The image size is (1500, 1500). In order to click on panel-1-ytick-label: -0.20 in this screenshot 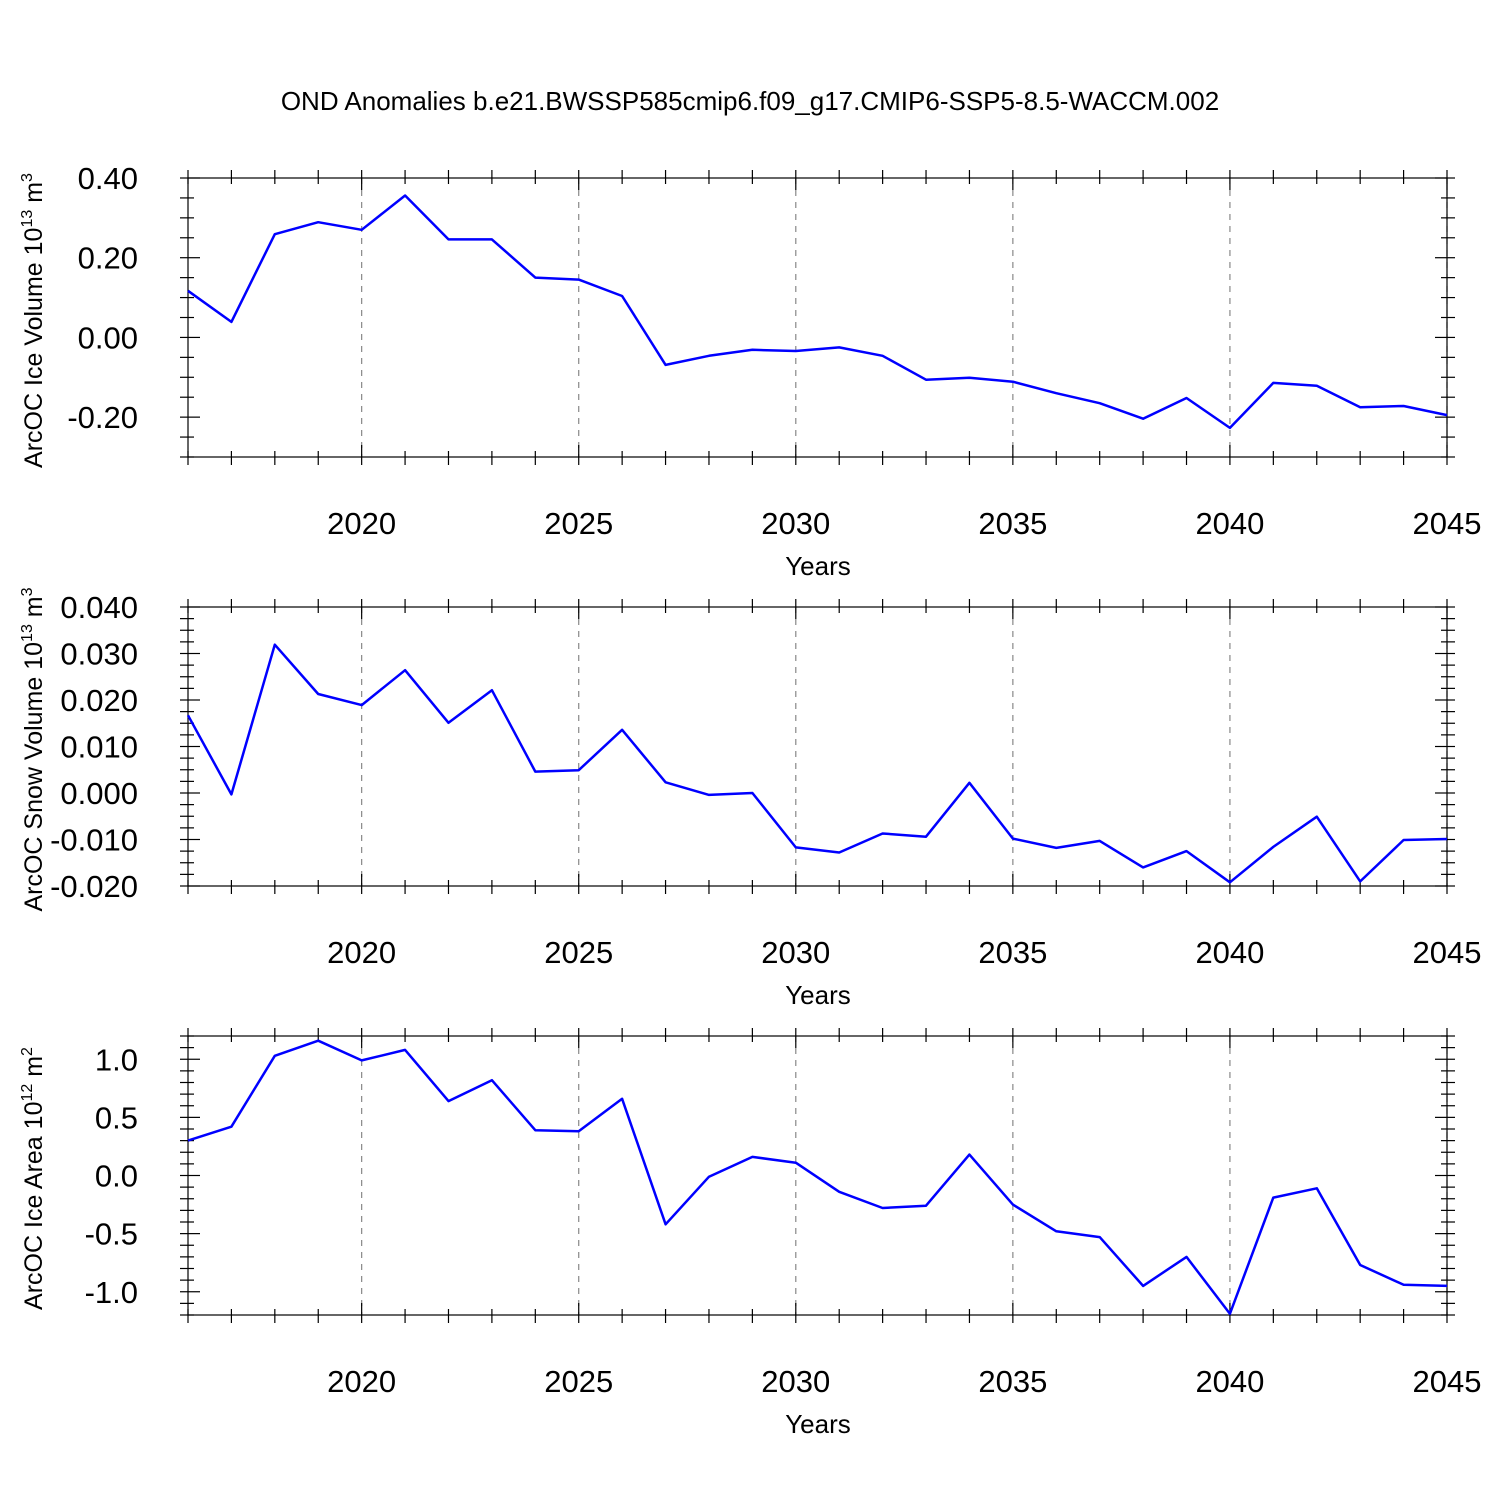, I will do `click(102, 417)`.